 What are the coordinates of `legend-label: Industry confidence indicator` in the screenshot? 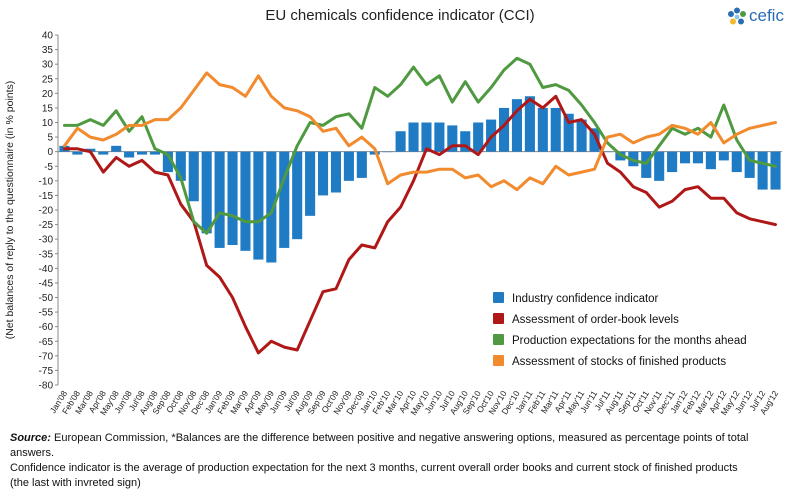 It's located at (585, 299).